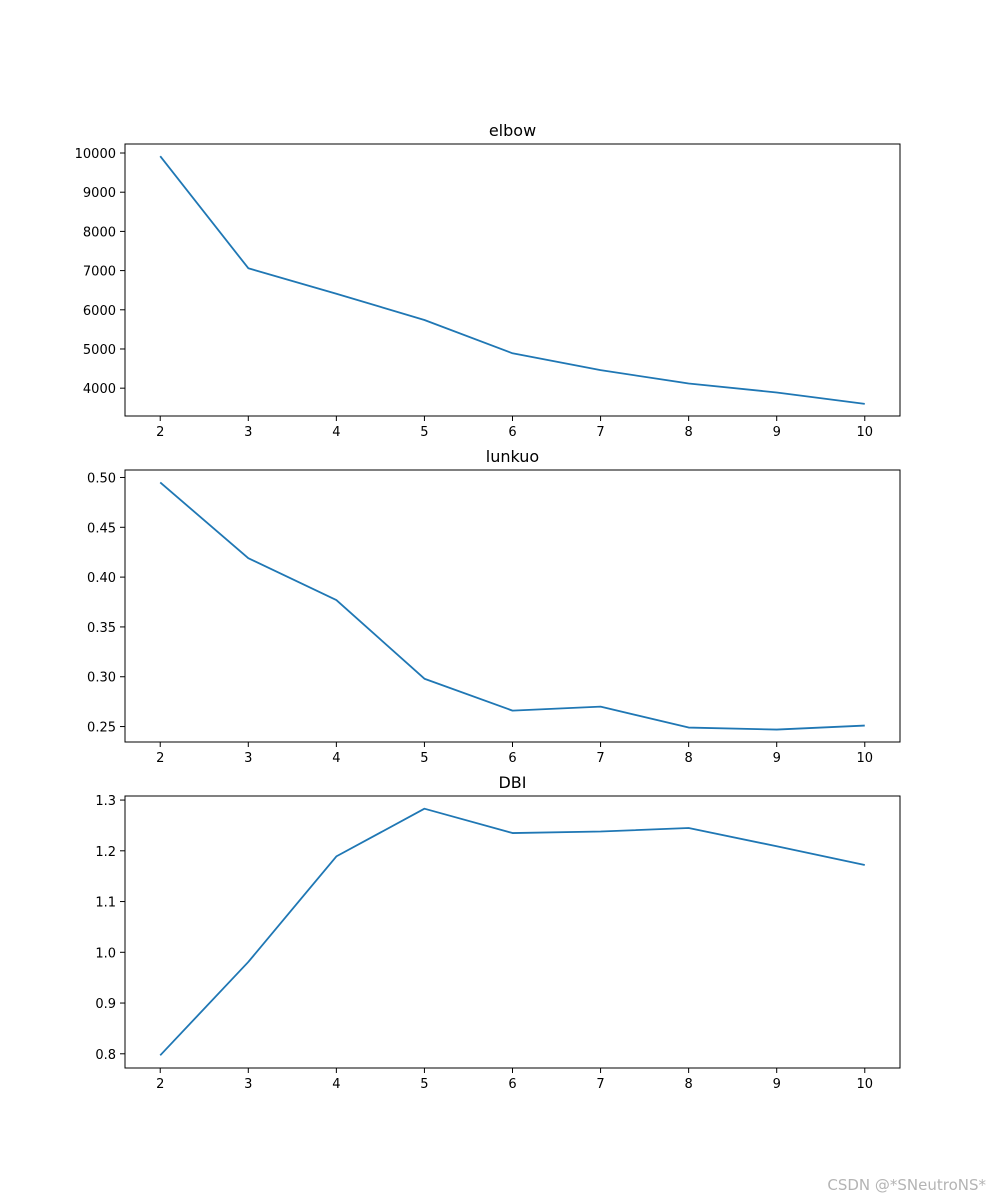  What do you see at coordinates (105, 1055) in the screenshot?
I see `y-tick-label: 0.8` at bounding box center [105, 1055].